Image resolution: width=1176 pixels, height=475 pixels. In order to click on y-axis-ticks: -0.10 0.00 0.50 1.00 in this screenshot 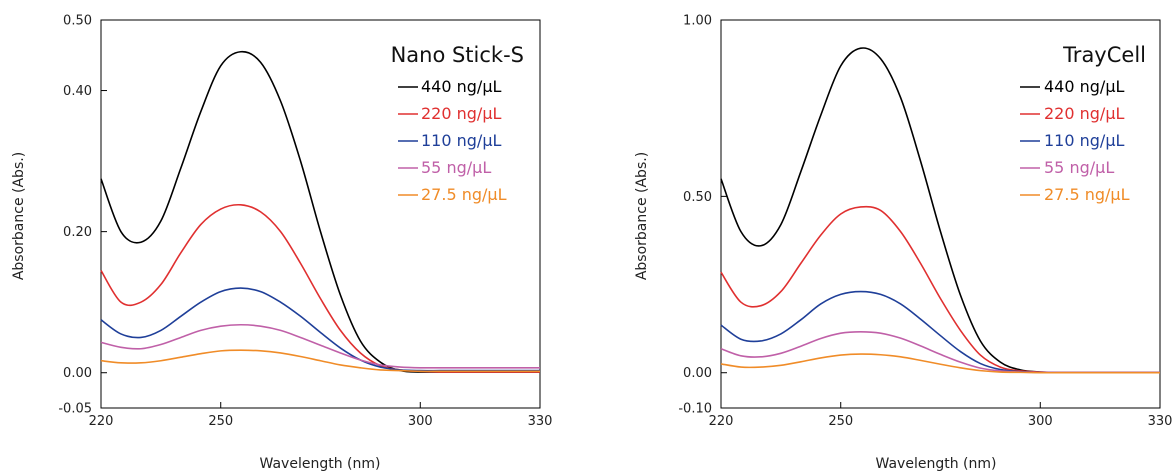, I will do `click(702, 215)`.